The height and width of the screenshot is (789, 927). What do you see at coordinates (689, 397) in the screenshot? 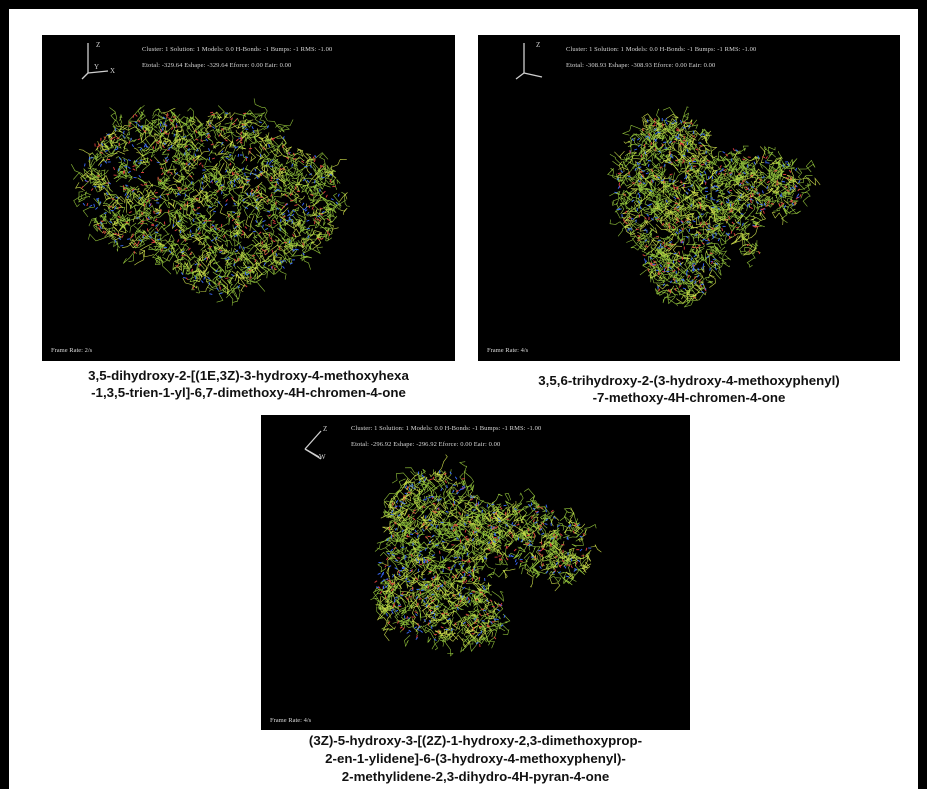
I see `caption-line: -7-methoxy-4H-chromen-4-one` at bounding box center [689, 397].